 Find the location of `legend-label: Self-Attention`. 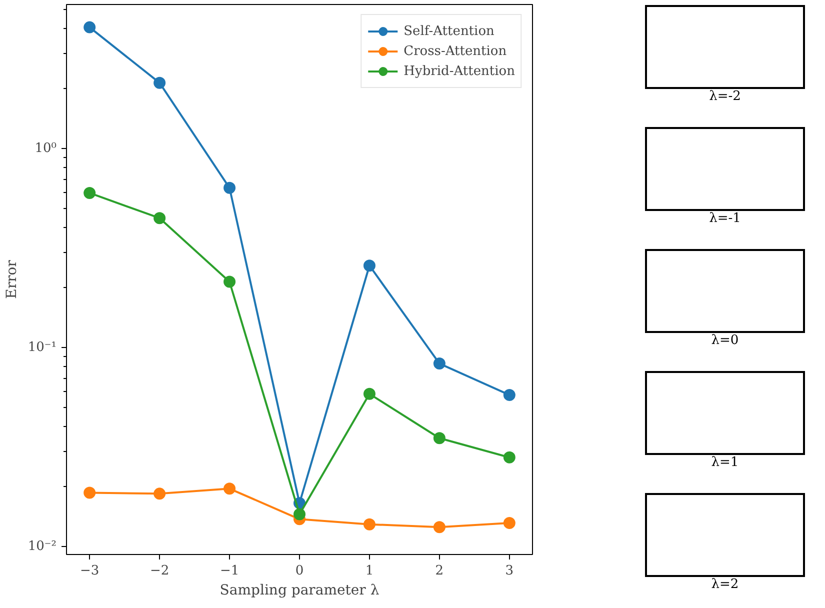

legend-label: Self-Attention is located at coordinates (449, 31).